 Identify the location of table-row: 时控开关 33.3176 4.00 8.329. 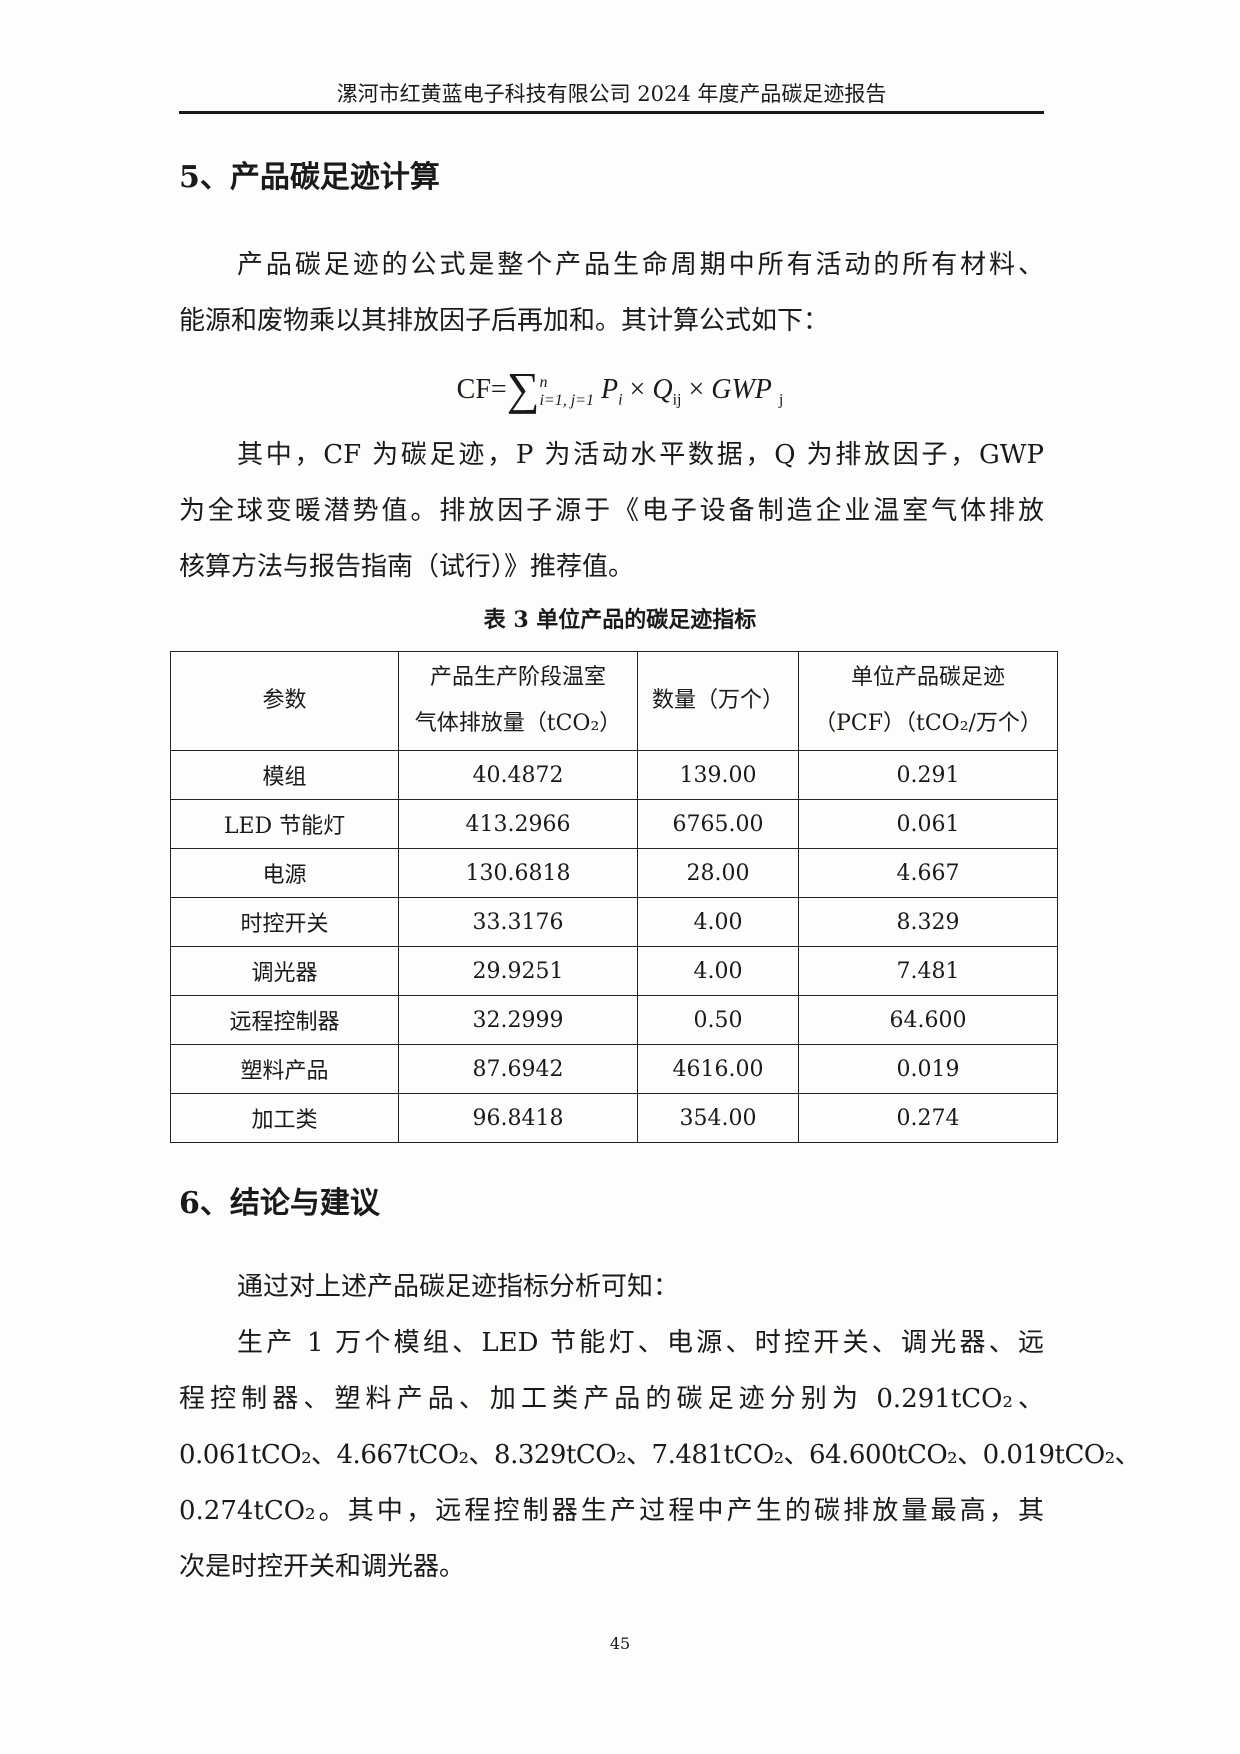
(614, 922).